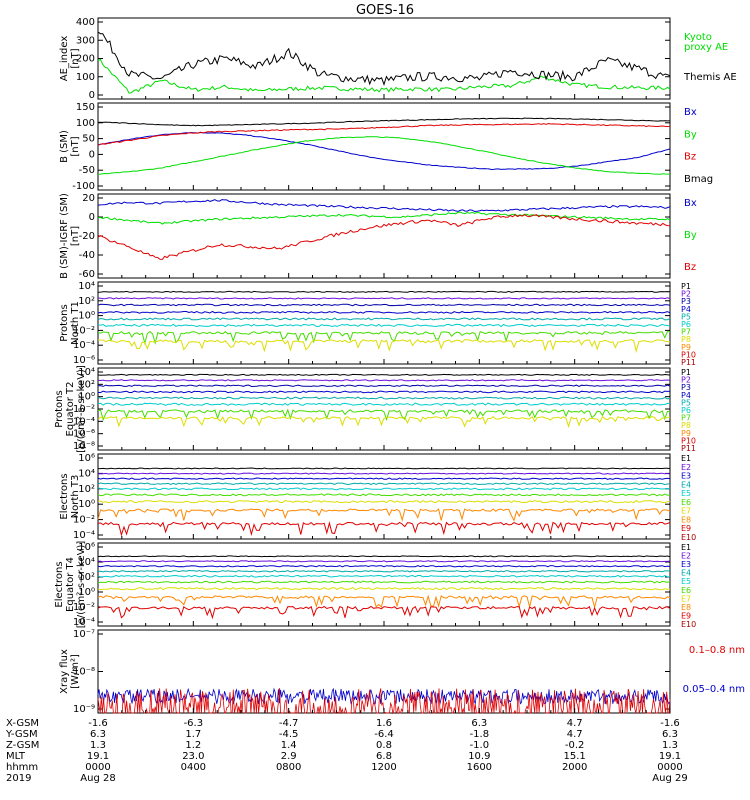 The width and height of the screenshot is (750, 800). What do you see at coordinates (690, 112) in the screenshot?
I see `legend-label: Bx` at bounding box center [690, 112].